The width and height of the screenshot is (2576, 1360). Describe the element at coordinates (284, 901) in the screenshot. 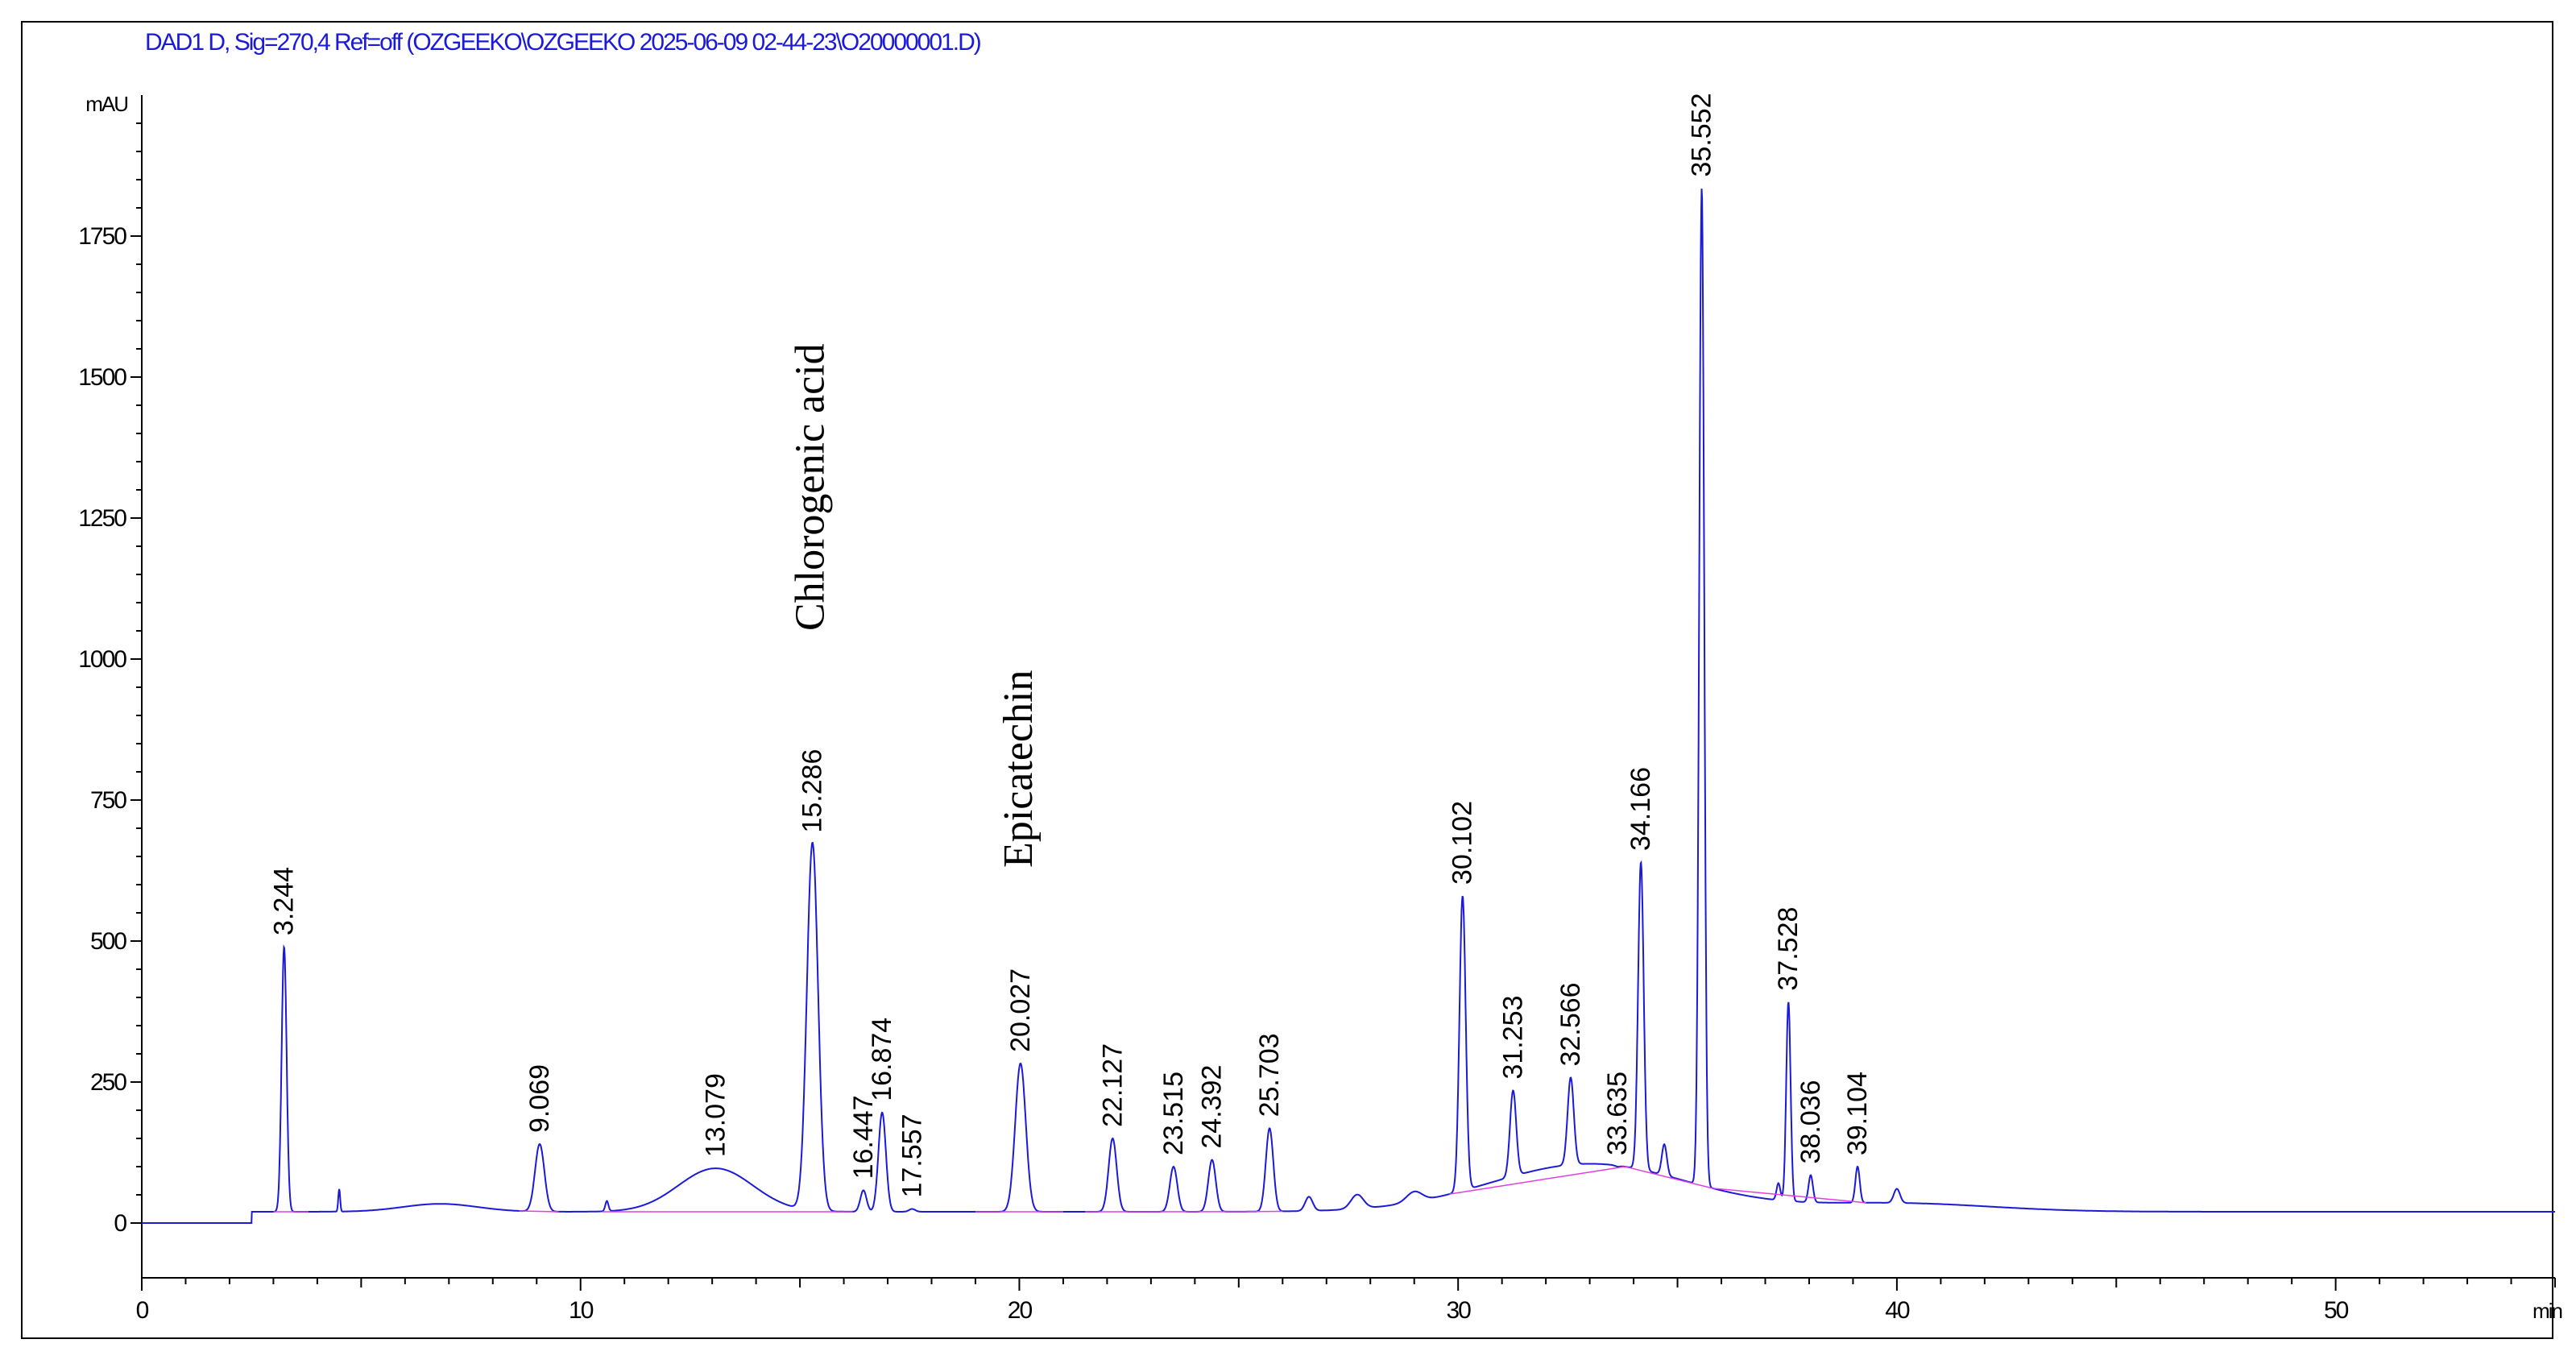

I see `peak-label: 3.244` at that location.